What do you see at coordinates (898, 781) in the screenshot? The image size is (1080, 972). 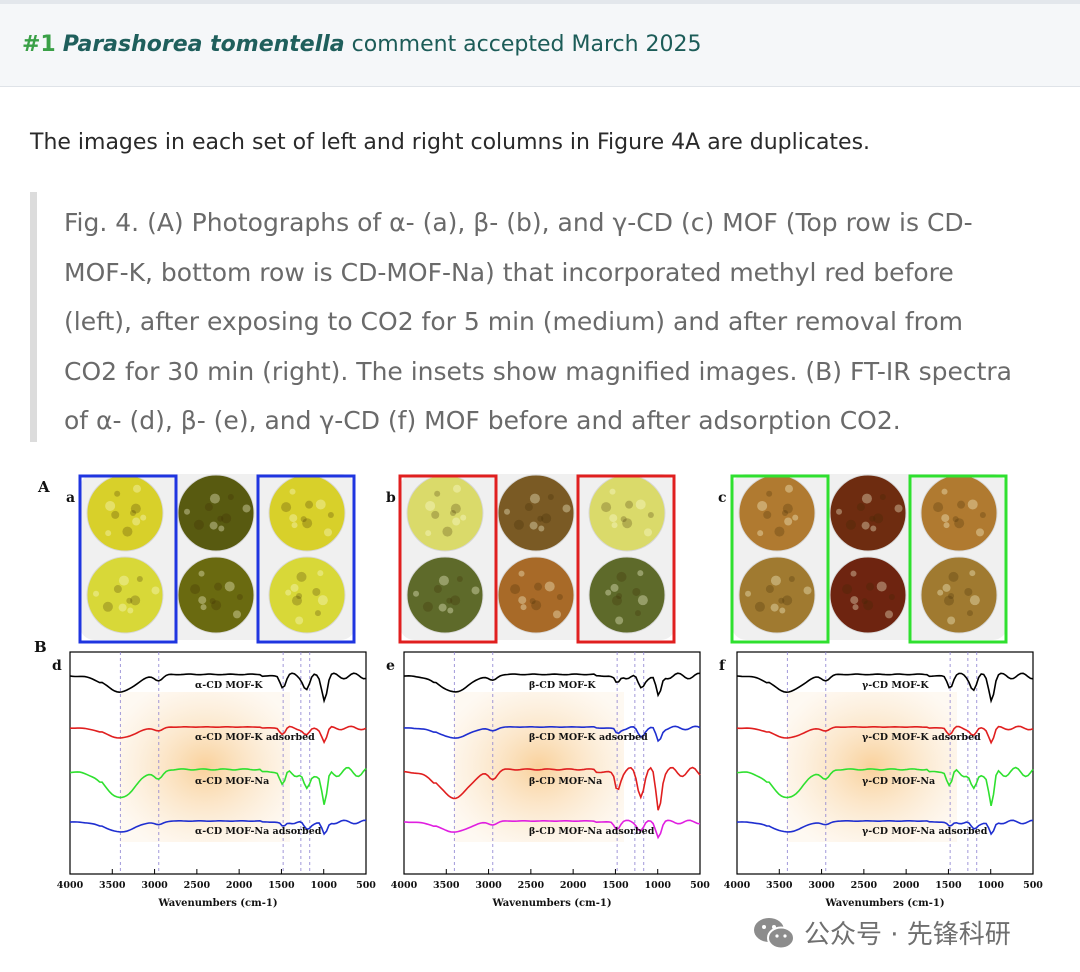 I see `series-label-f-3: γ-CD MOF-Na` at bounding box center [898, 781].